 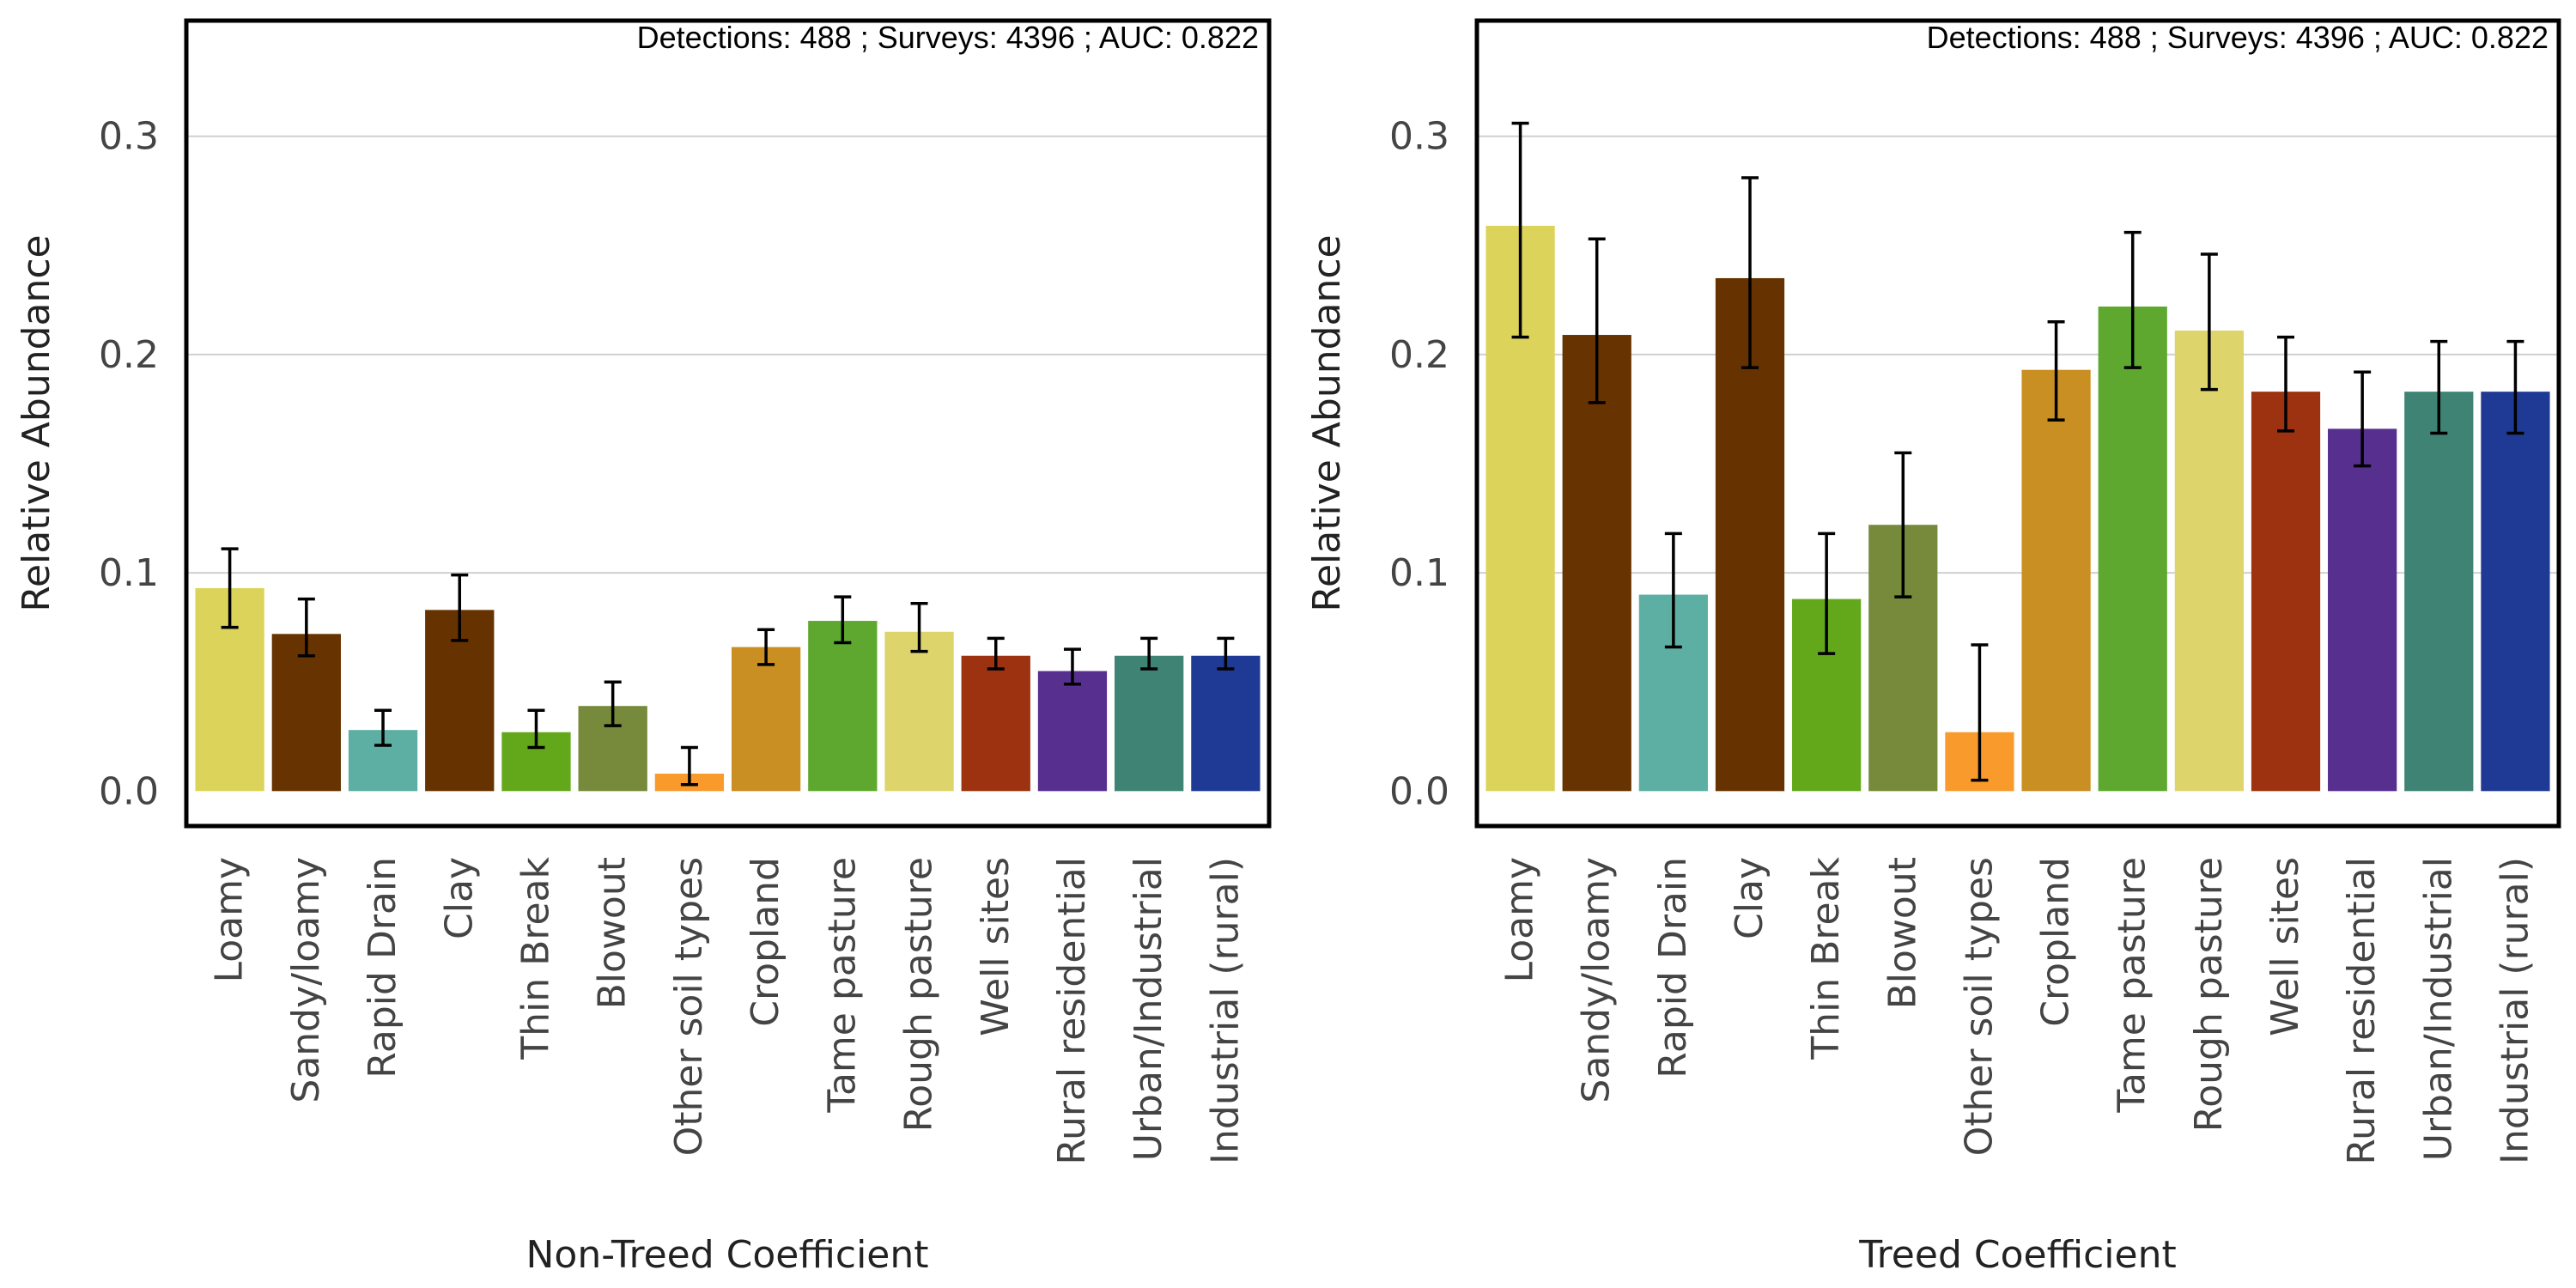 I want to click on non-treed-category-label: Loamy, so click(x=230, y=920).